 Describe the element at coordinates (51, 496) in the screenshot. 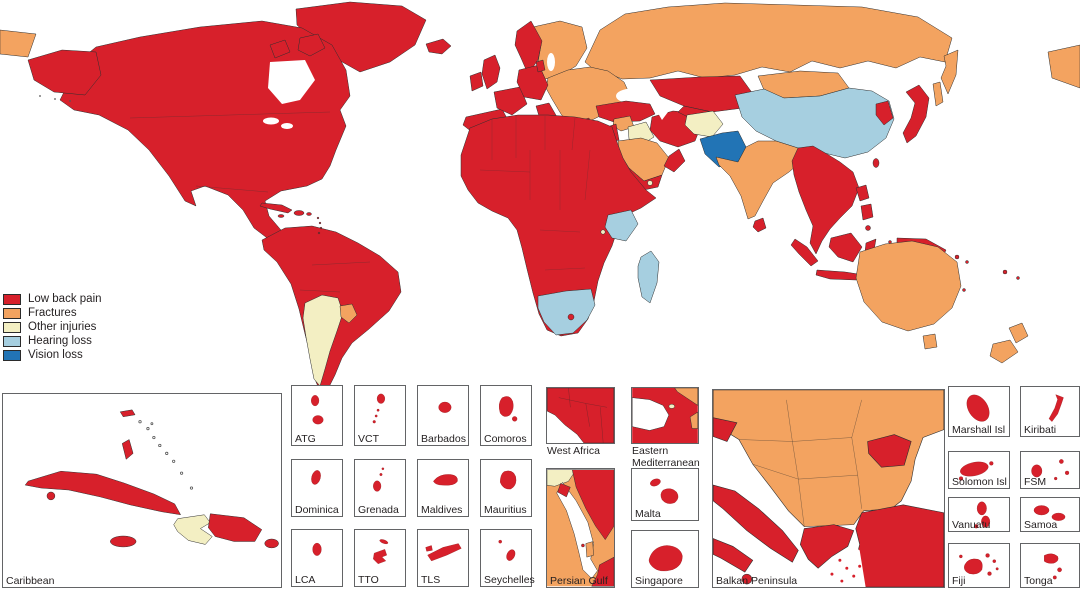

I see `isle-of-youth` at that location.